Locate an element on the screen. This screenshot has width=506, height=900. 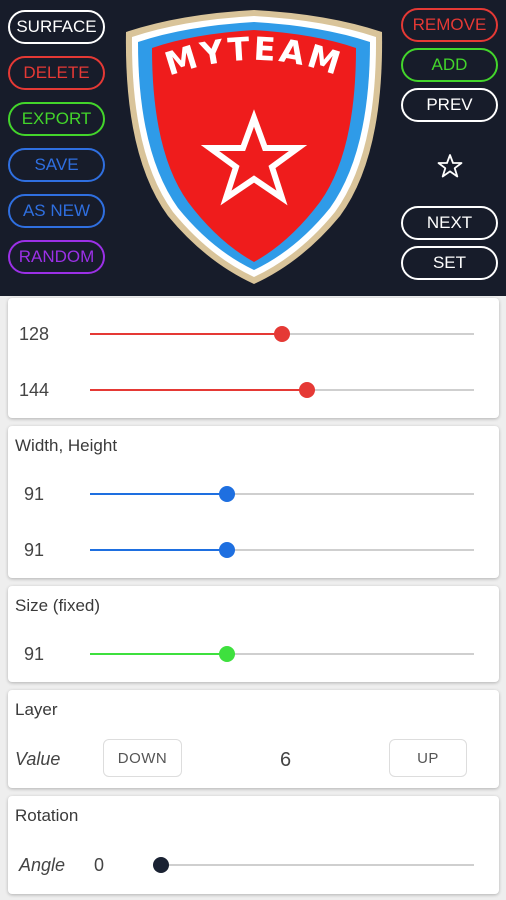
color-slider-2-thumb is located at coordinates (306, 390).